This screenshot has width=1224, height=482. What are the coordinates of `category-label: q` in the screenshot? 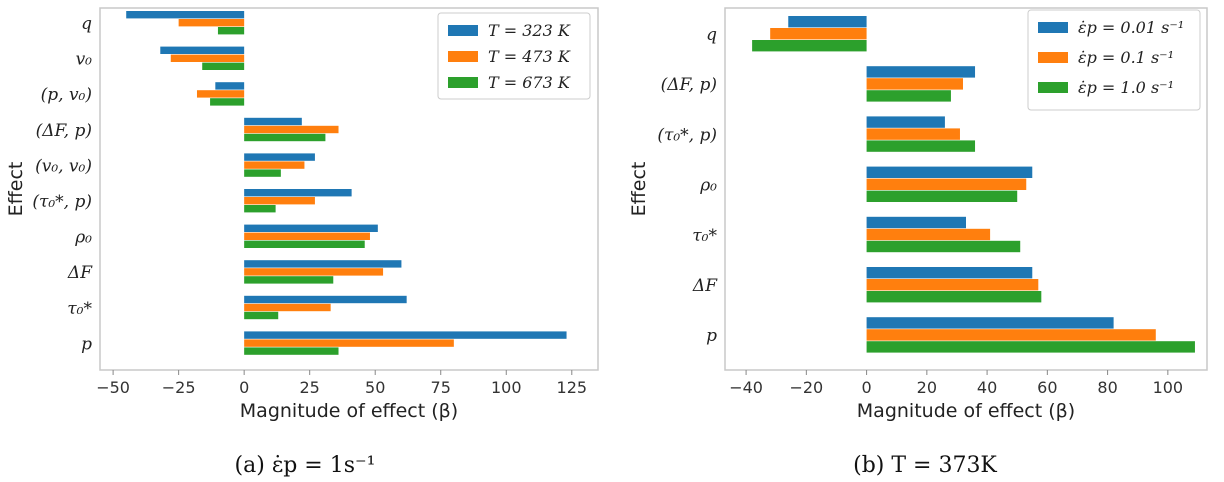 It's located at (86, 24).